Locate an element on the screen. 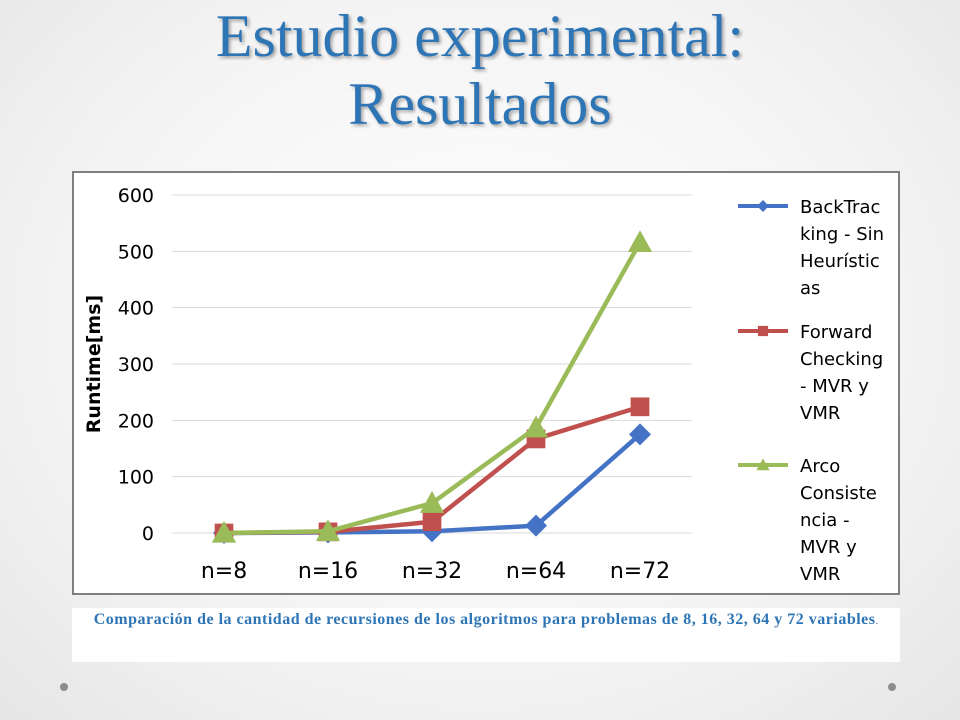 This screenshot has width=960, height=720. y-tick-label: 100 is located at coordinates (136, 478).